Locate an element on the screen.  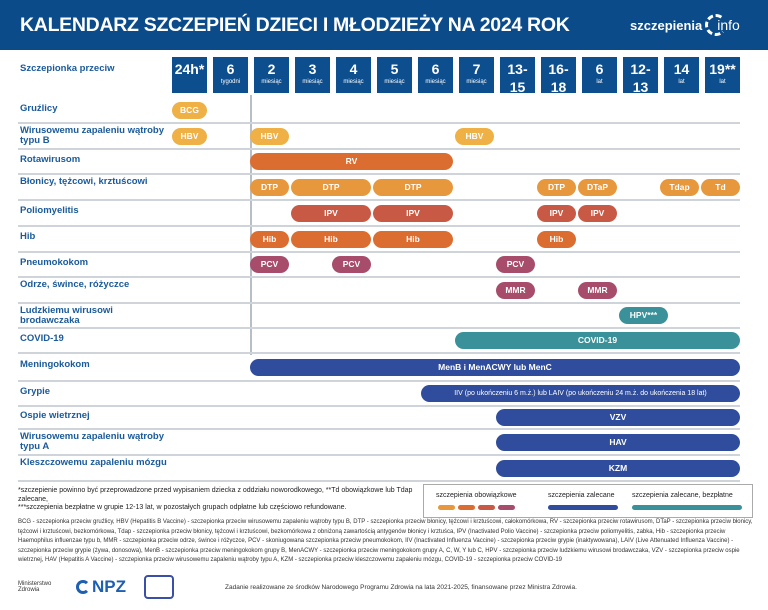
legend-recommended-free: szczepienia zalecane, bezpłatne is located at coordinates (682, 495).